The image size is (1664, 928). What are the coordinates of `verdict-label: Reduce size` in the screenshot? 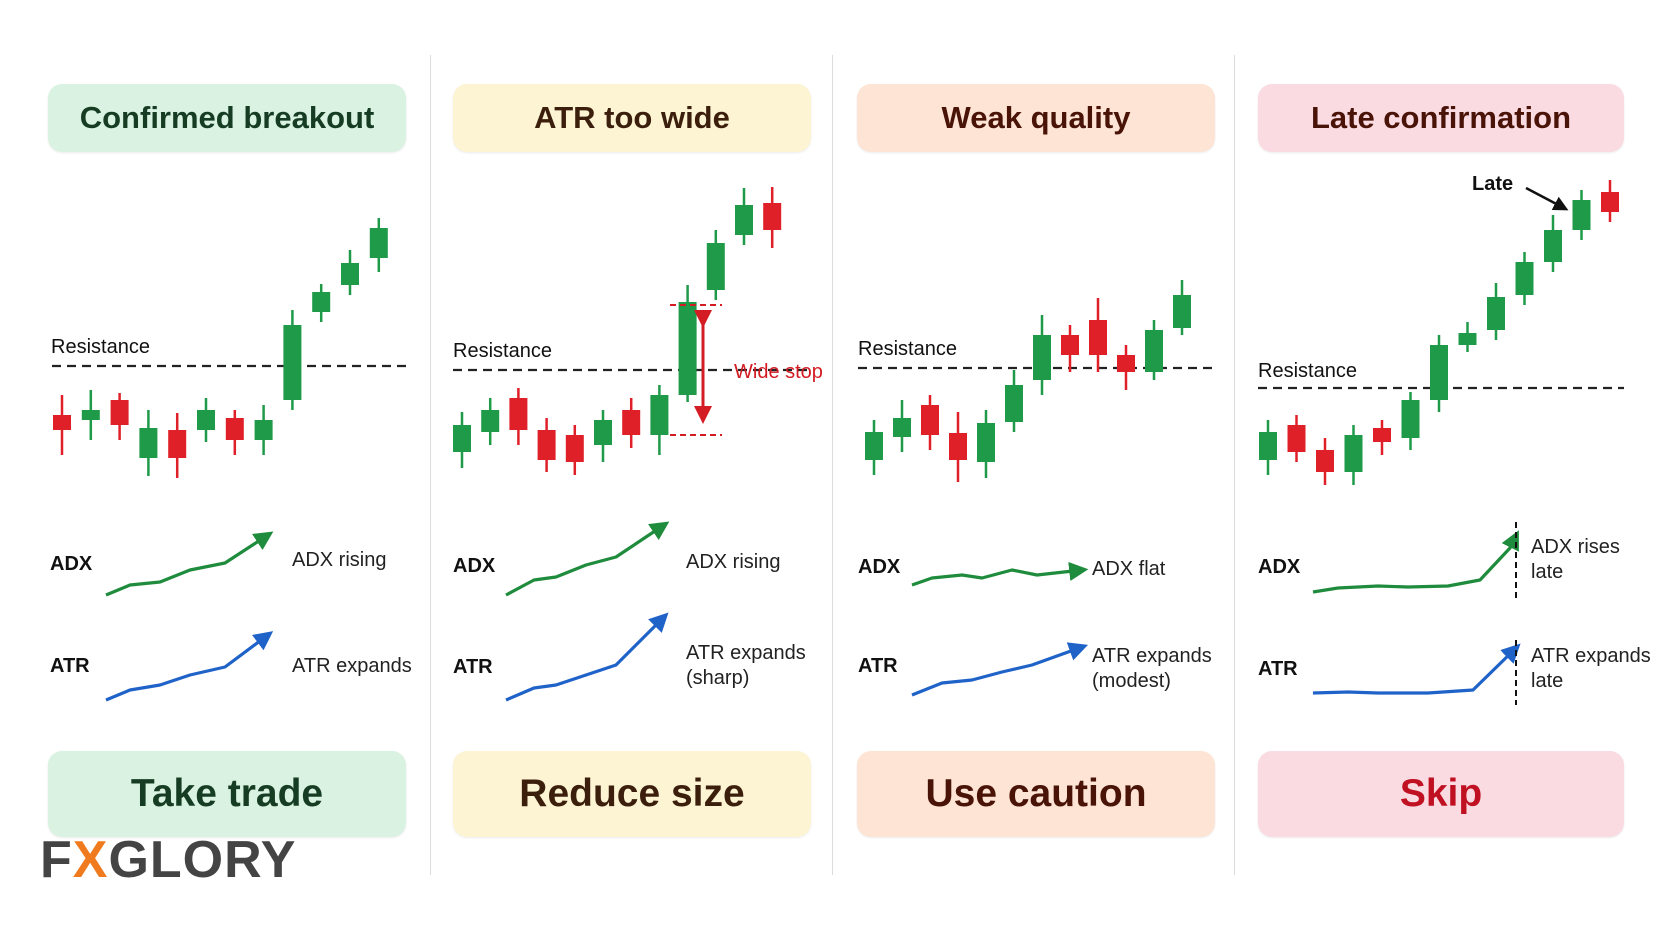 It's located at (632, 793).